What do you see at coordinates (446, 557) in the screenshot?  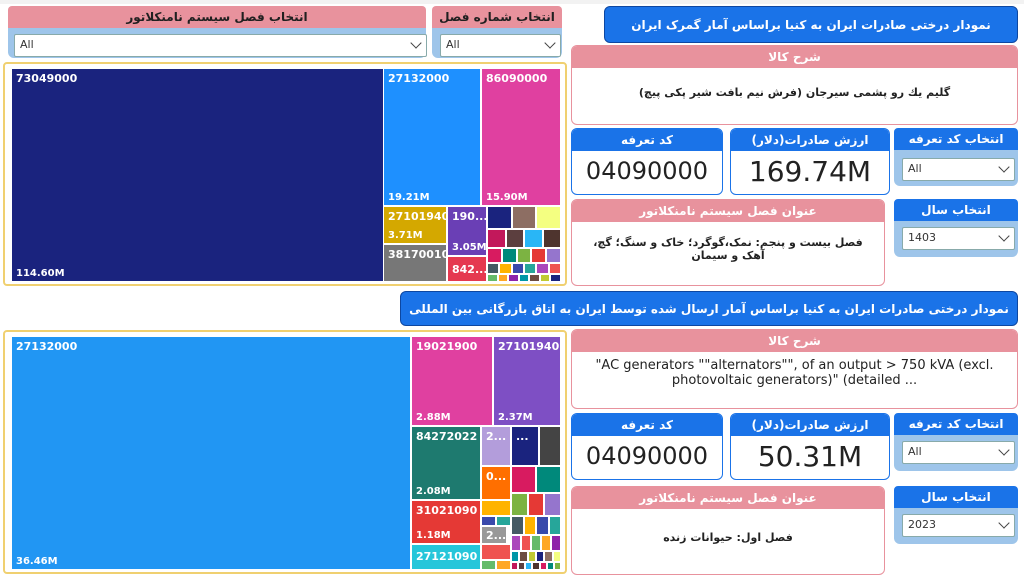 I see `treemap-tile: 27121090` at bounding box center [446, 557].